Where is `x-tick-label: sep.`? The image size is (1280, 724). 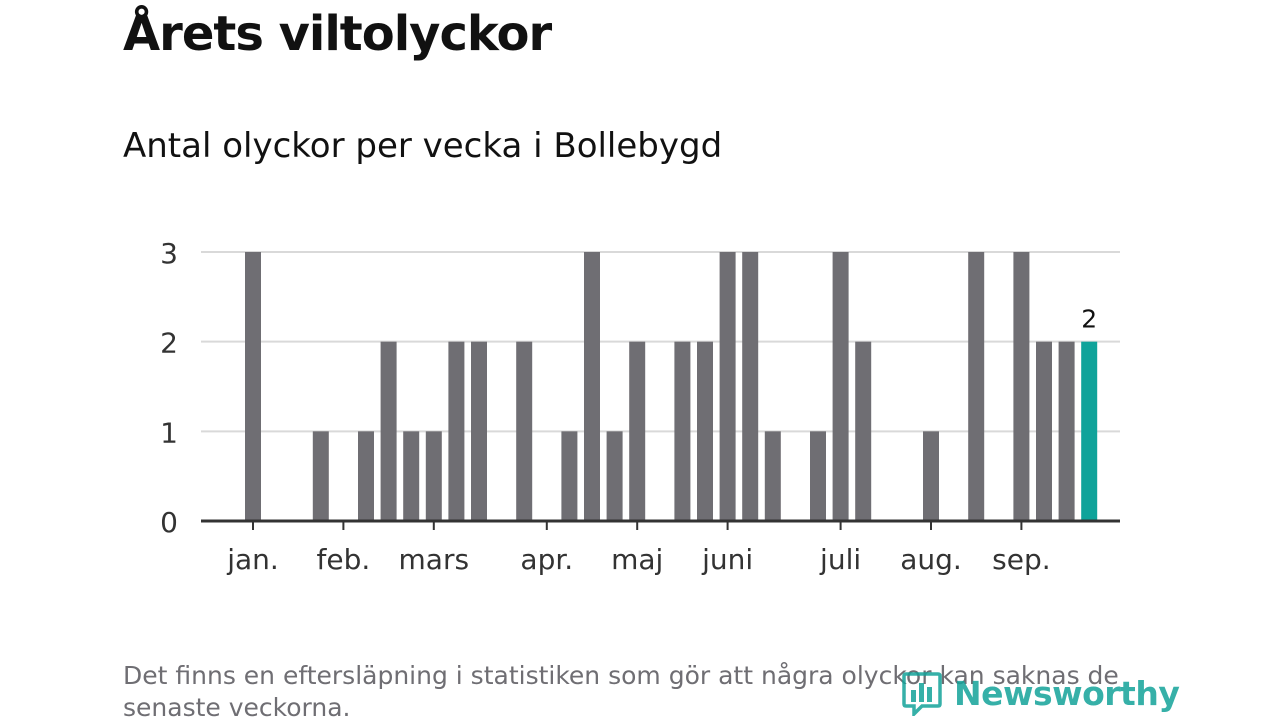 x-tick-label: sep. is located at coordinates (1021, 559).